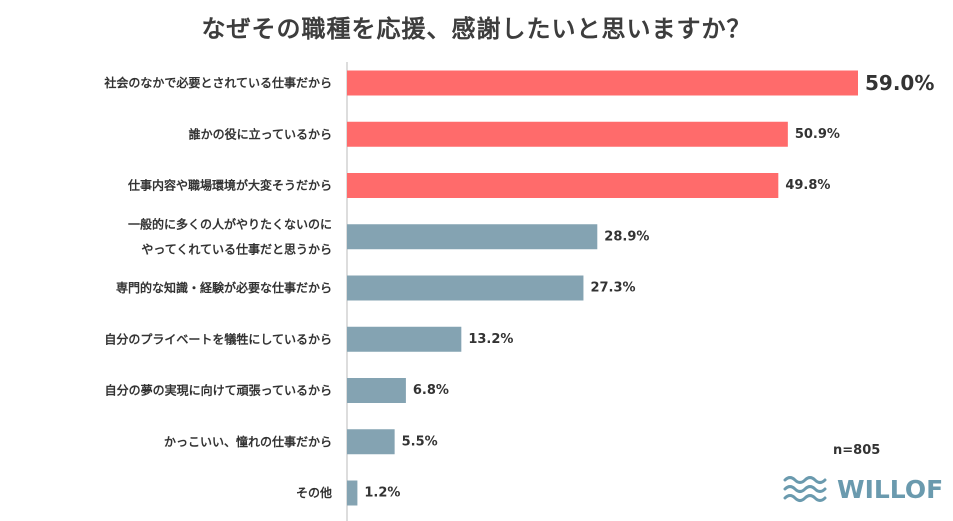  I want to click on category-label: かっこいい、憧れの仕事だから, so click(248, 441).